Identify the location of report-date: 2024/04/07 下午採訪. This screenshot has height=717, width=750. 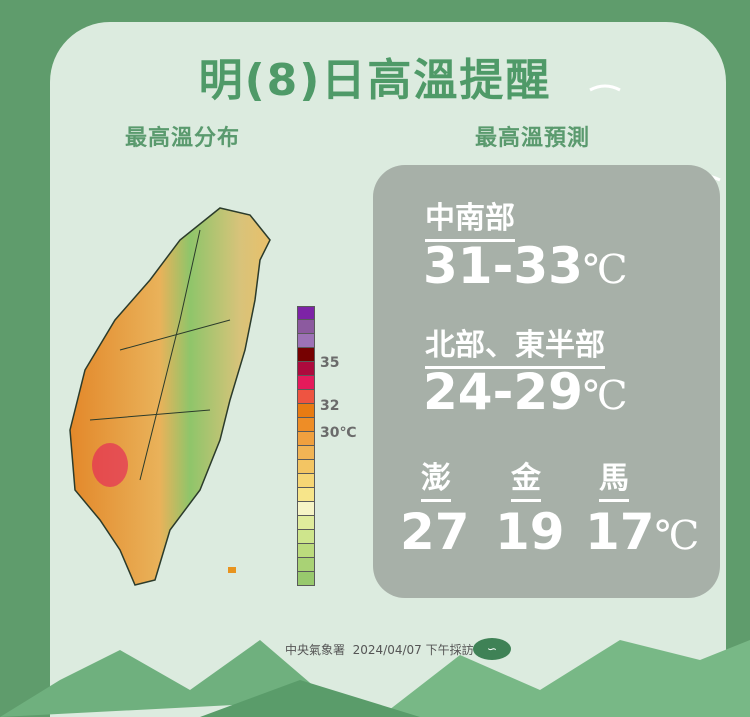
(413, 650).